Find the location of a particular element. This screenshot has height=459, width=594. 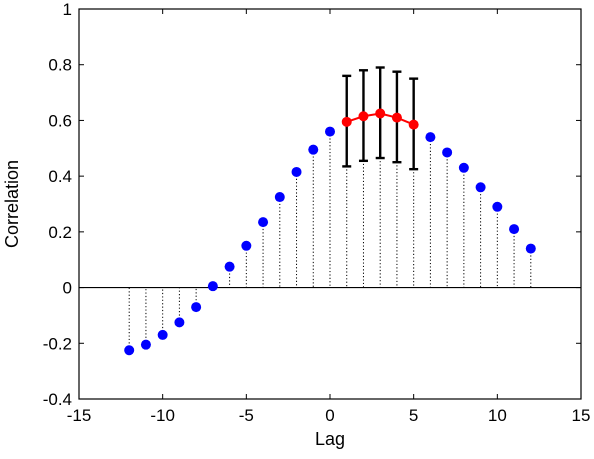

x-tick-label: -5 is located at coordinates (246, 415).